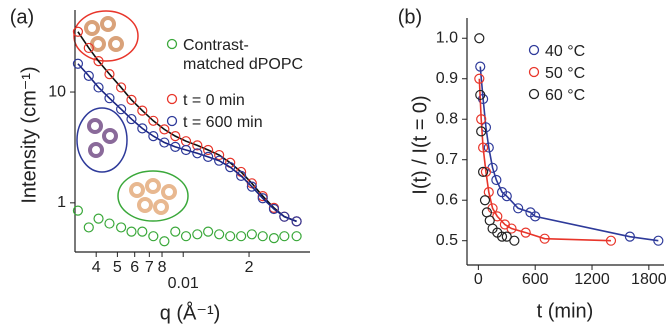  Describe the element at coordinates (183, 283) in the screenshot. I see `x-tick-label: 0.01` at that location.